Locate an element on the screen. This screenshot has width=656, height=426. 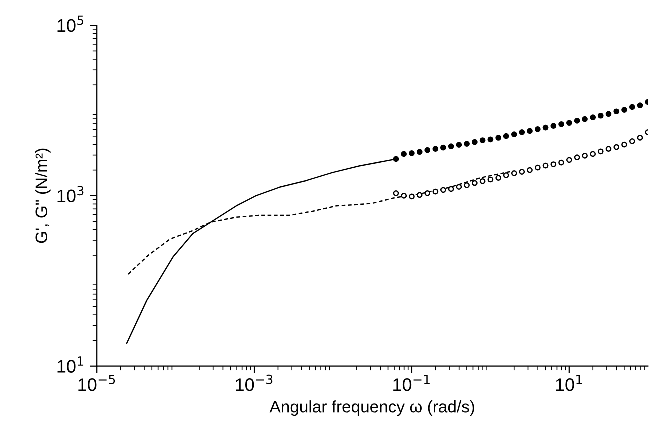
x-tick-label: 10$^{−3}$ is located at coordinates (254, 383).